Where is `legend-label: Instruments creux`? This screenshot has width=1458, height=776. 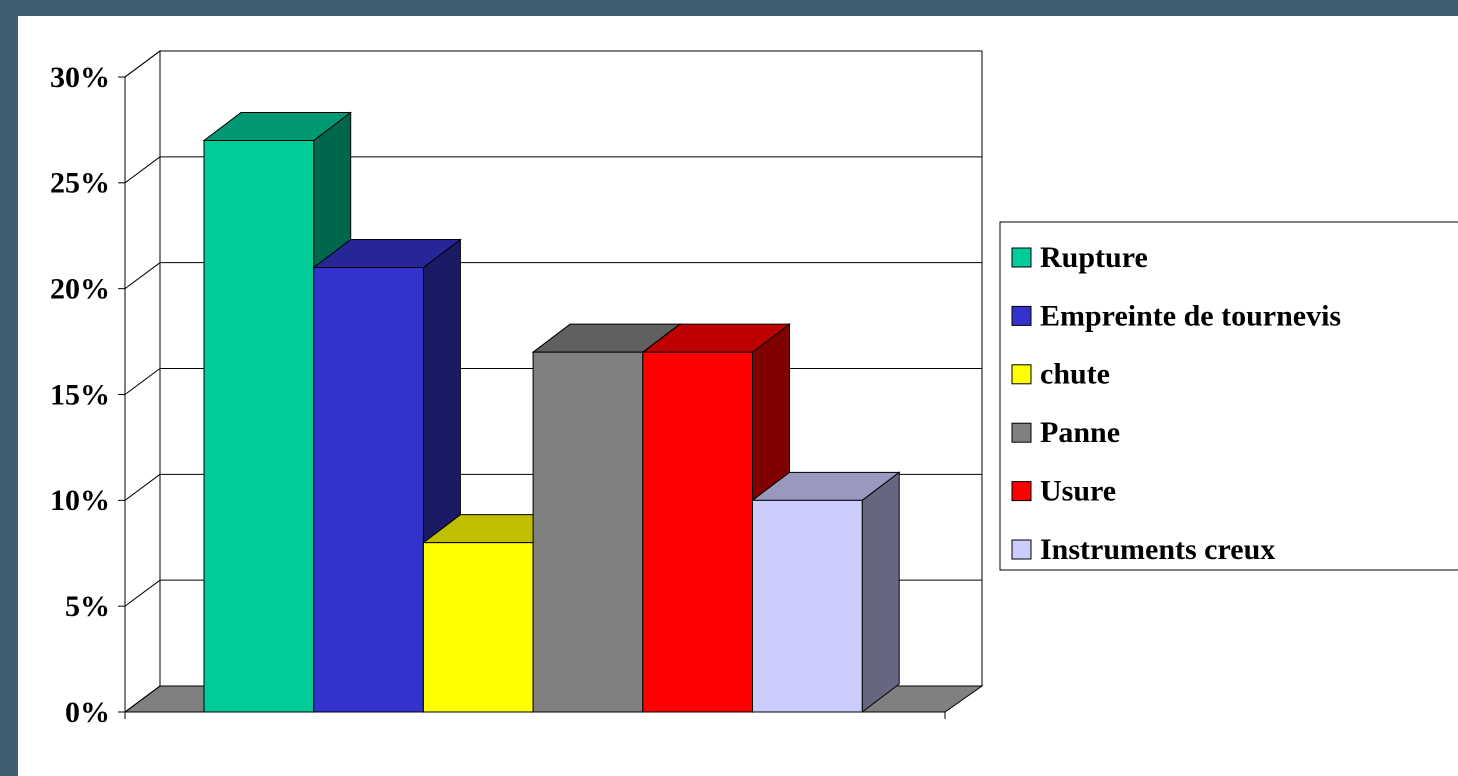 legend-label: Instruments creux is located at coordinates (1157, 549).